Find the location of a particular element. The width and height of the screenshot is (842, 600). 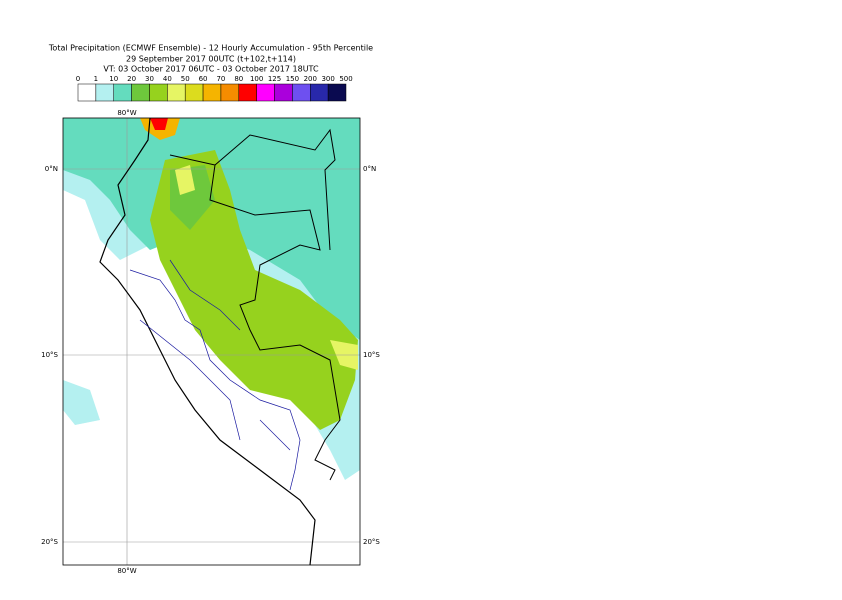

colorbar-label: 200 is located at coordinates (310, 79).